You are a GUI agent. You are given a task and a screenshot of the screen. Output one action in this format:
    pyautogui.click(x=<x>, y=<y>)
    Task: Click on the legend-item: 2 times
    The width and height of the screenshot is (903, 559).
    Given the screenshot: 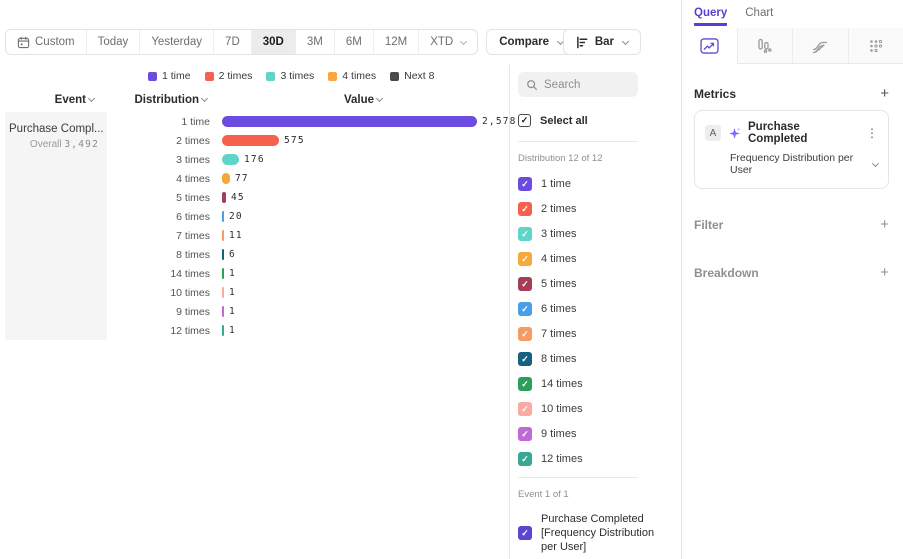 What is the action you would take?
    pyautogui.click(x=228, y=76)
    